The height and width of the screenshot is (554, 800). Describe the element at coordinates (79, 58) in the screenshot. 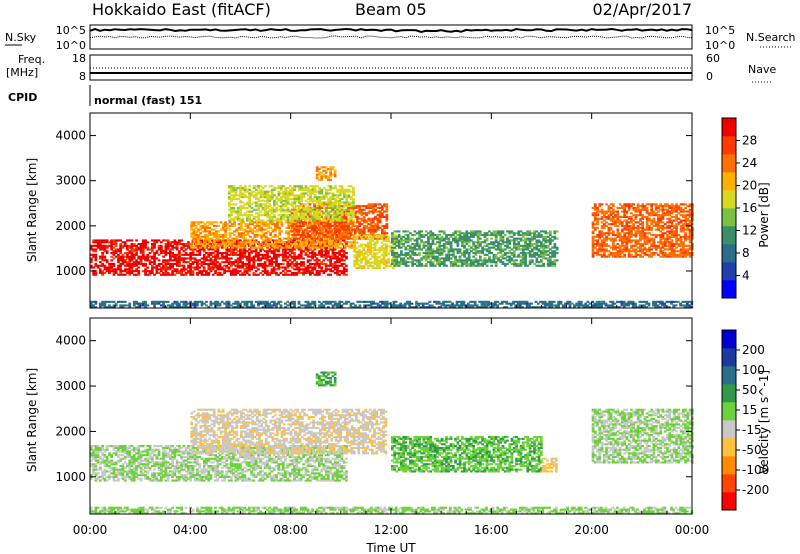

I see `freq-tick-top: 18` at that location.